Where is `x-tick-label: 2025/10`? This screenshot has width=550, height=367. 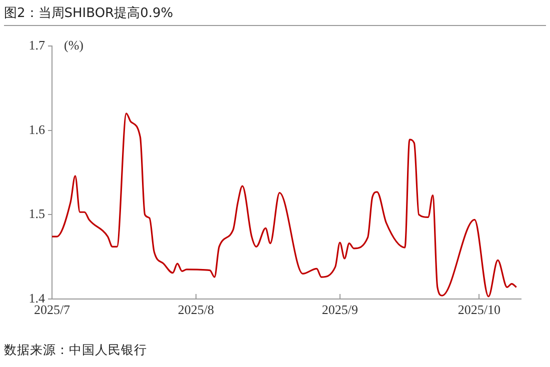
x-tick-label: 2025/10 is located at coordinates (479, 310).